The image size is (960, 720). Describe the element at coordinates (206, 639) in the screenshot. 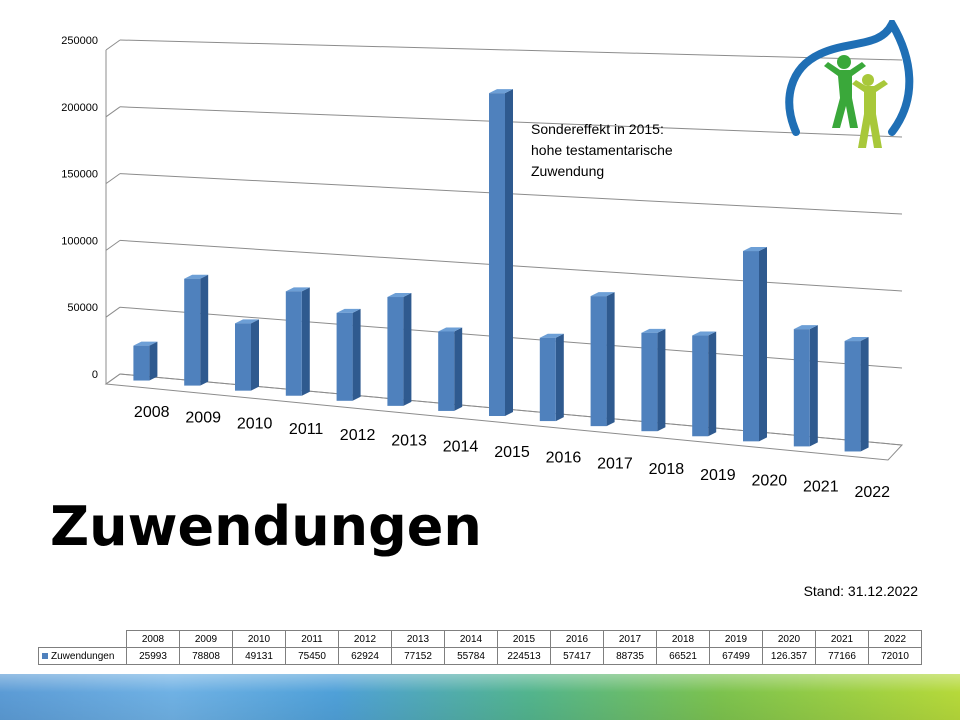

I see `table-header-cell: 2009` at that location.